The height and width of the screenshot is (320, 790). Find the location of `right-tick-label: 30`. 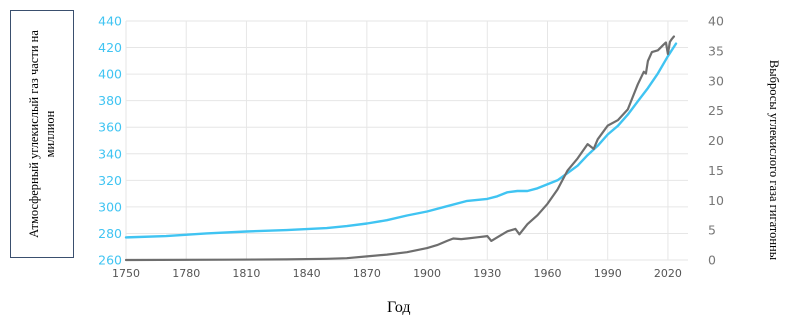

right-tick-label: 30 is located at coordinates (716, 80).